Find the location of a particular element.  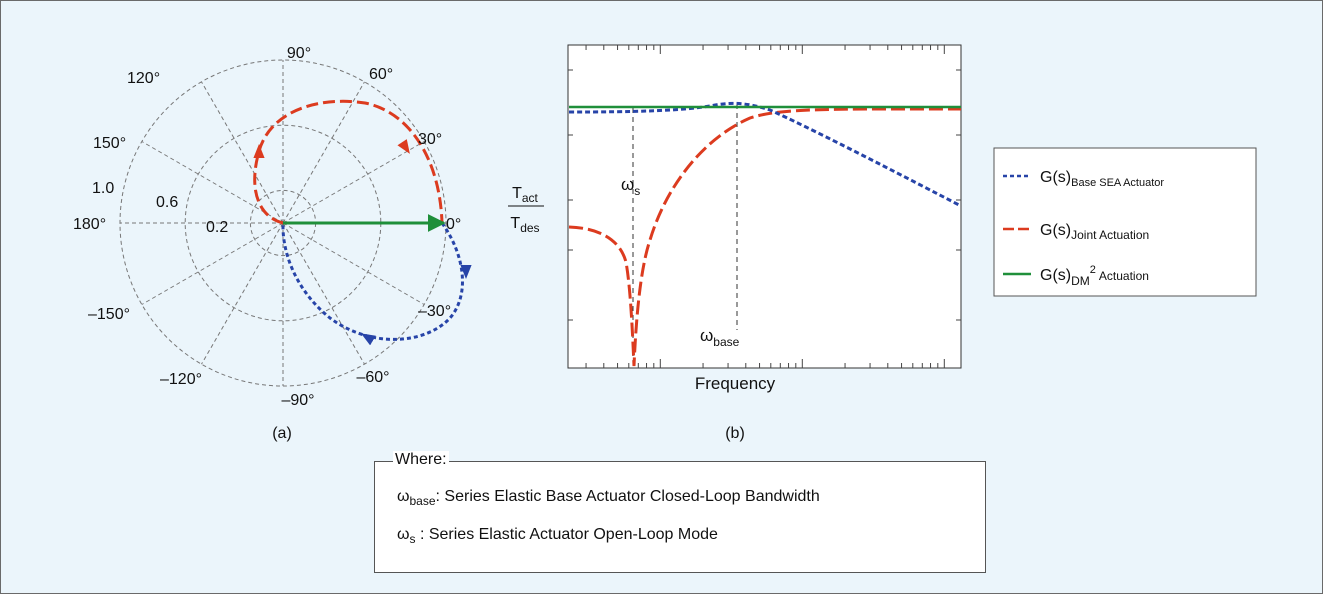

y-axis-label: Tact Tdes is located at coordinates (526, 210).